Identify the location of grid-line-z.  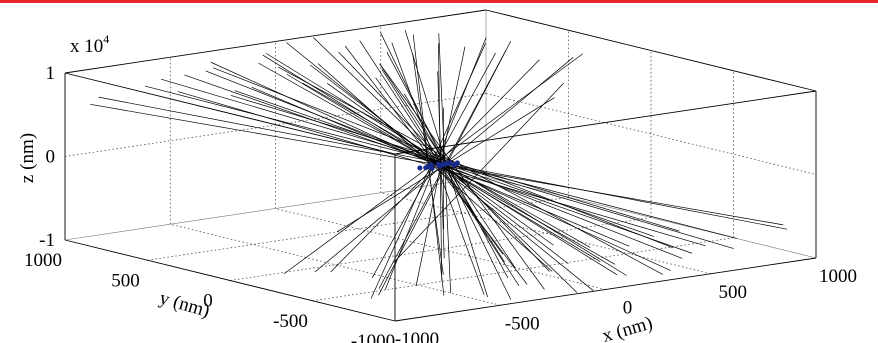
(651, 134).